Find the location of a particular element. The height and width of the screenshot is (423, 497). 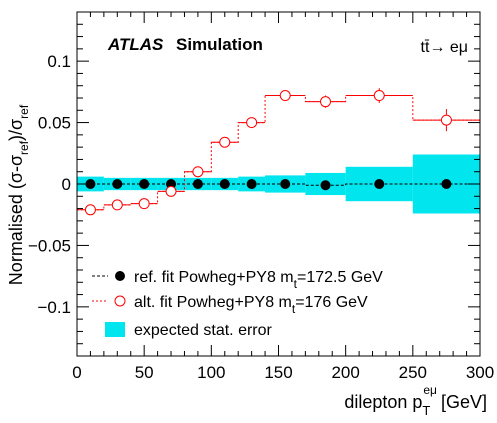

legend-ref-label: ref. fit Powheg+PY8 mt=172.5 GeV is located at coordinates (258, 280).